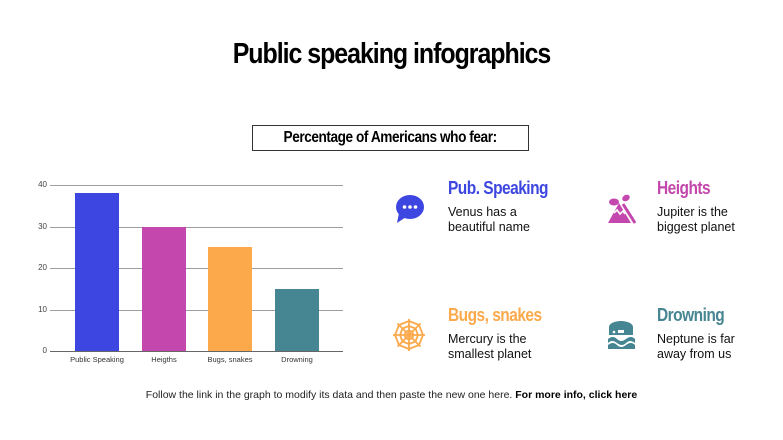 This screenshot has width=783, height=440. What do you see at coordinates (230, 359) in the screenshot?
I see `x-label: Bugs, snakes` at bounding box center [230, 359].